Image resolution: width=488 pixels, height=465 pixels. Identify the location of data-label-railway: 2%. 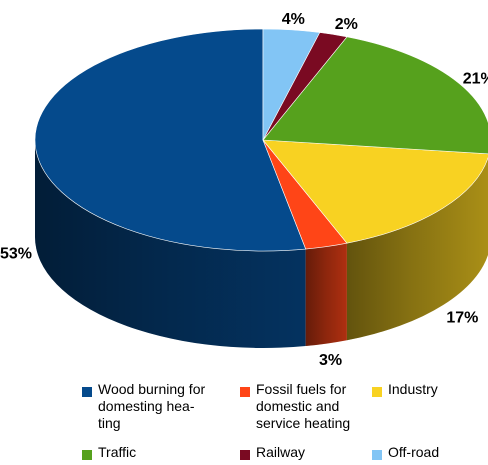
(346, 24).